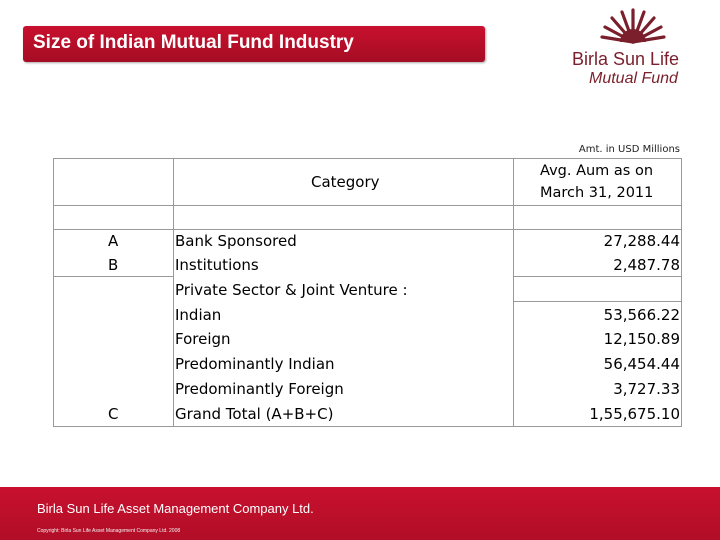 This screenshot has width=720, height=540. I want to click on table-border-right, so click(681, 292).